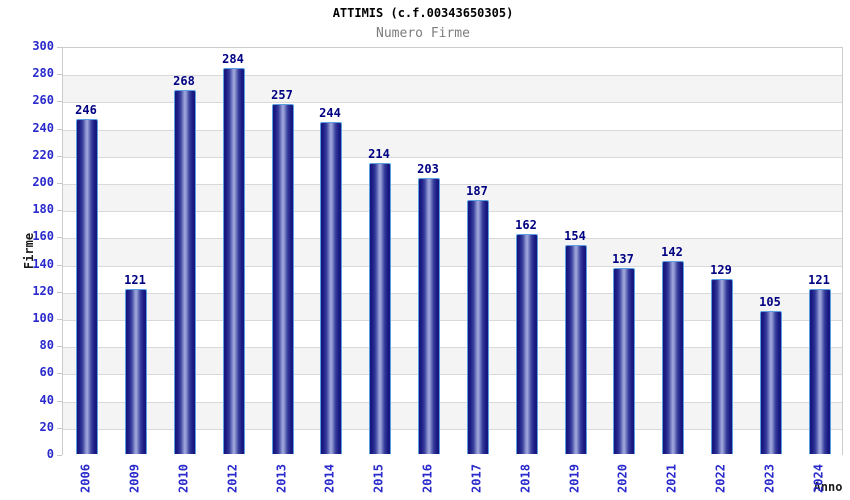  Describe the element at coordinates (46, 345) in the screenshot. I see `y-axis-tick-label: 80` at that location.